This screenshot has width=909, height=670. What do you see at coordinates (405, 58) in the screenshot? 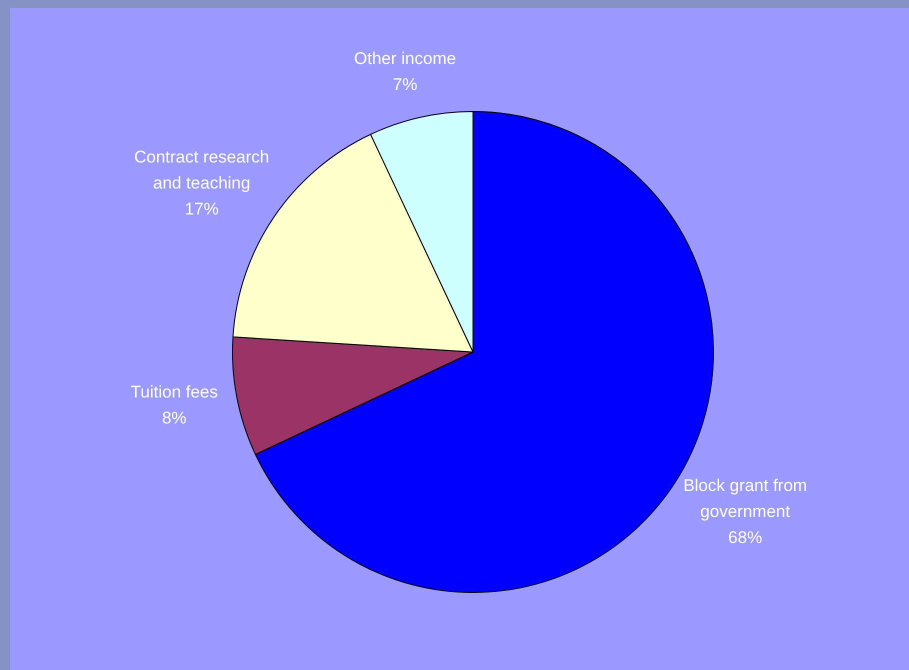
I see `slice-label: Other income` at bounding box center [405, 58].